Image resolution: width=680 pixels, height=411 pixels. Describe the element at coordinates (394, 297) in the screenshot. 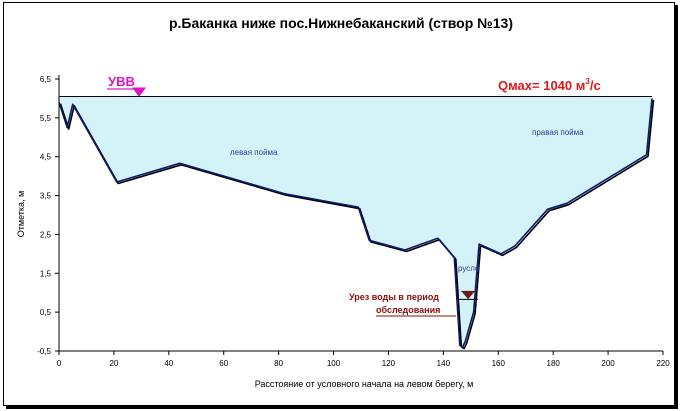

I see `survey-level-label-line1: Урез воды в период` at that location.